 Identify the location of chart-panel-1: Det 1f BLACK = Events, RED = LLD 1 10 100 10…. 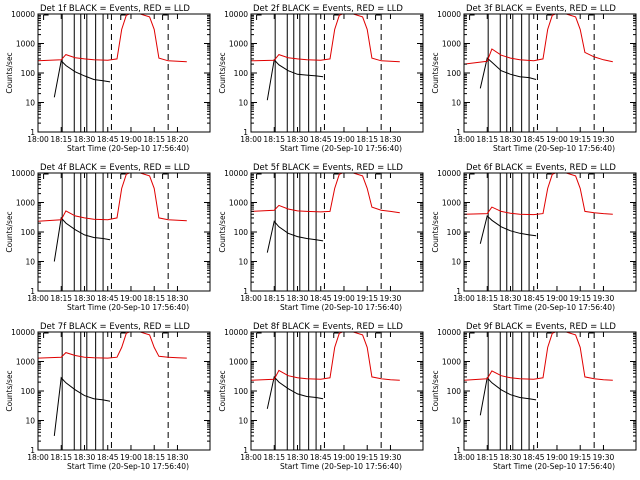
(108, 78).